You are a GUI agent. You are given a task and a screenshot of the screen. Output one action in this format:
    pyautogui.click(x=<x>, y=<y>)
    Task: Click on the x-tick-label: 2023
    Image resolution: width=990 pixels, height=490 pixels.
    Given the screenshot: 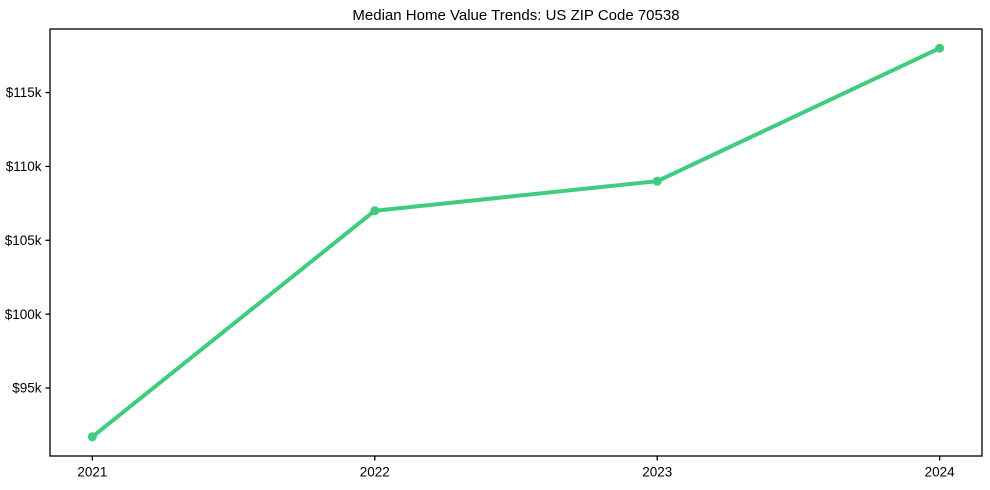 What is the action you would take?
    pyautogui.click(x=657, y=472)
    